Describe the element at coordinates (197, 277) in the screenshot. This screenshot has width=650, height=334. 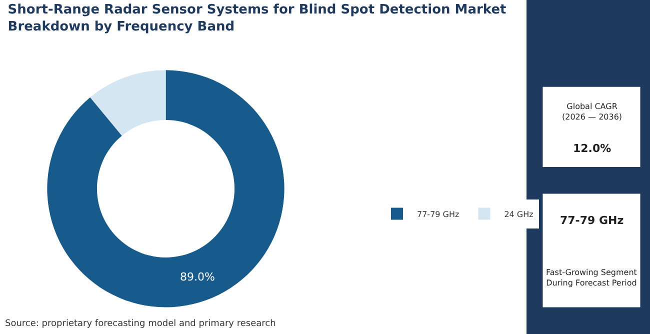
I see `data-label: 89.0%` at that location.